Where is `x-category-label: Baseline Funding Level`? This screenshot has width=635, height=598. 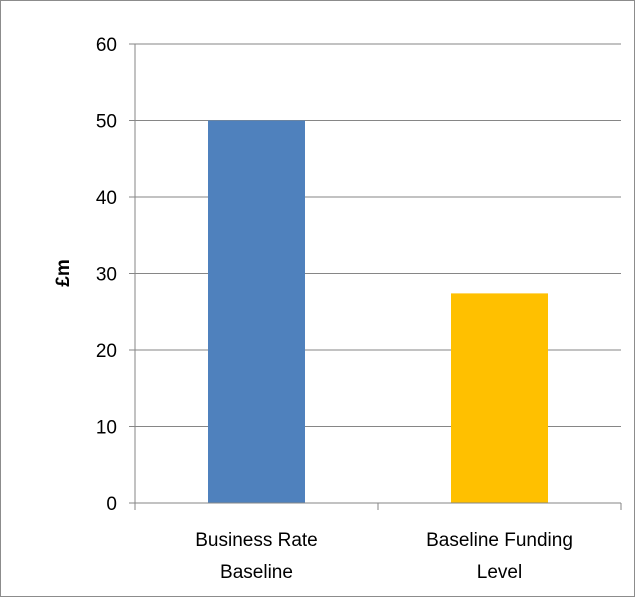
x-category-label: Baseline Funding Level is located at coordinates (499, 556).